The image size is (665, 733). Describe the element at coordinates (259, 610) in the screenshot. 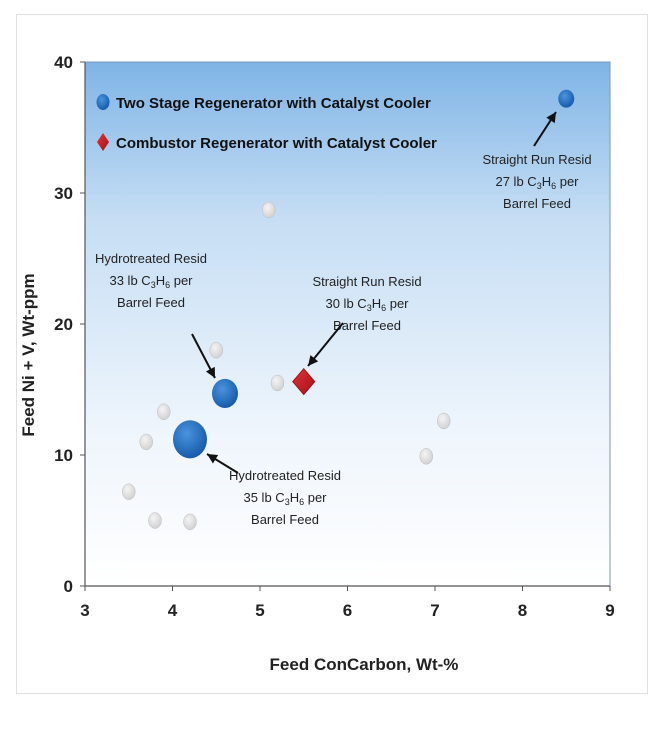

I see `x-tick-label: 5` at that location.